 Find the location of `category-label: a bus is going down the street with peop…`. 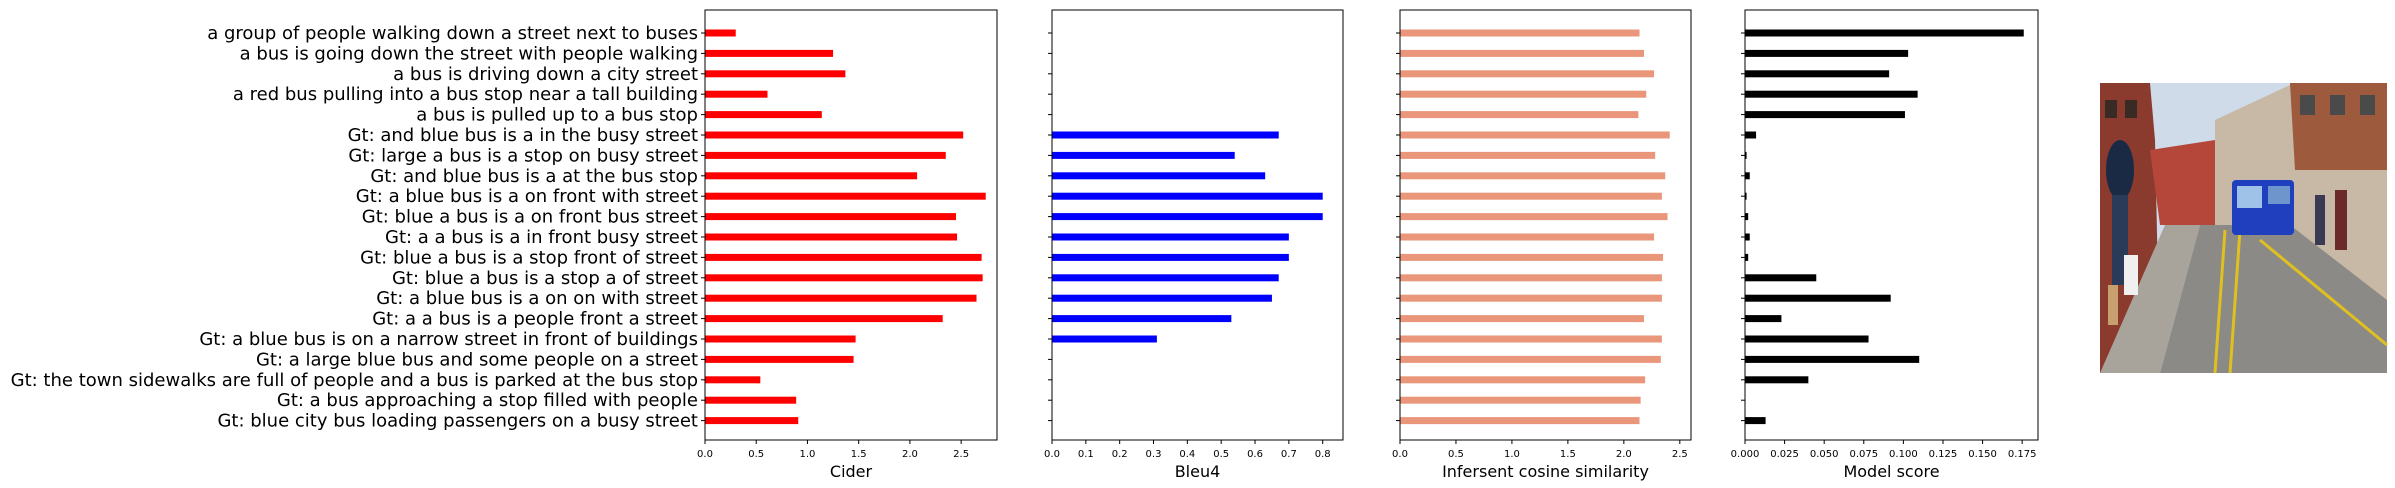

category-label: a bus is going down the street with peop… is located at coordinates (469, 53).